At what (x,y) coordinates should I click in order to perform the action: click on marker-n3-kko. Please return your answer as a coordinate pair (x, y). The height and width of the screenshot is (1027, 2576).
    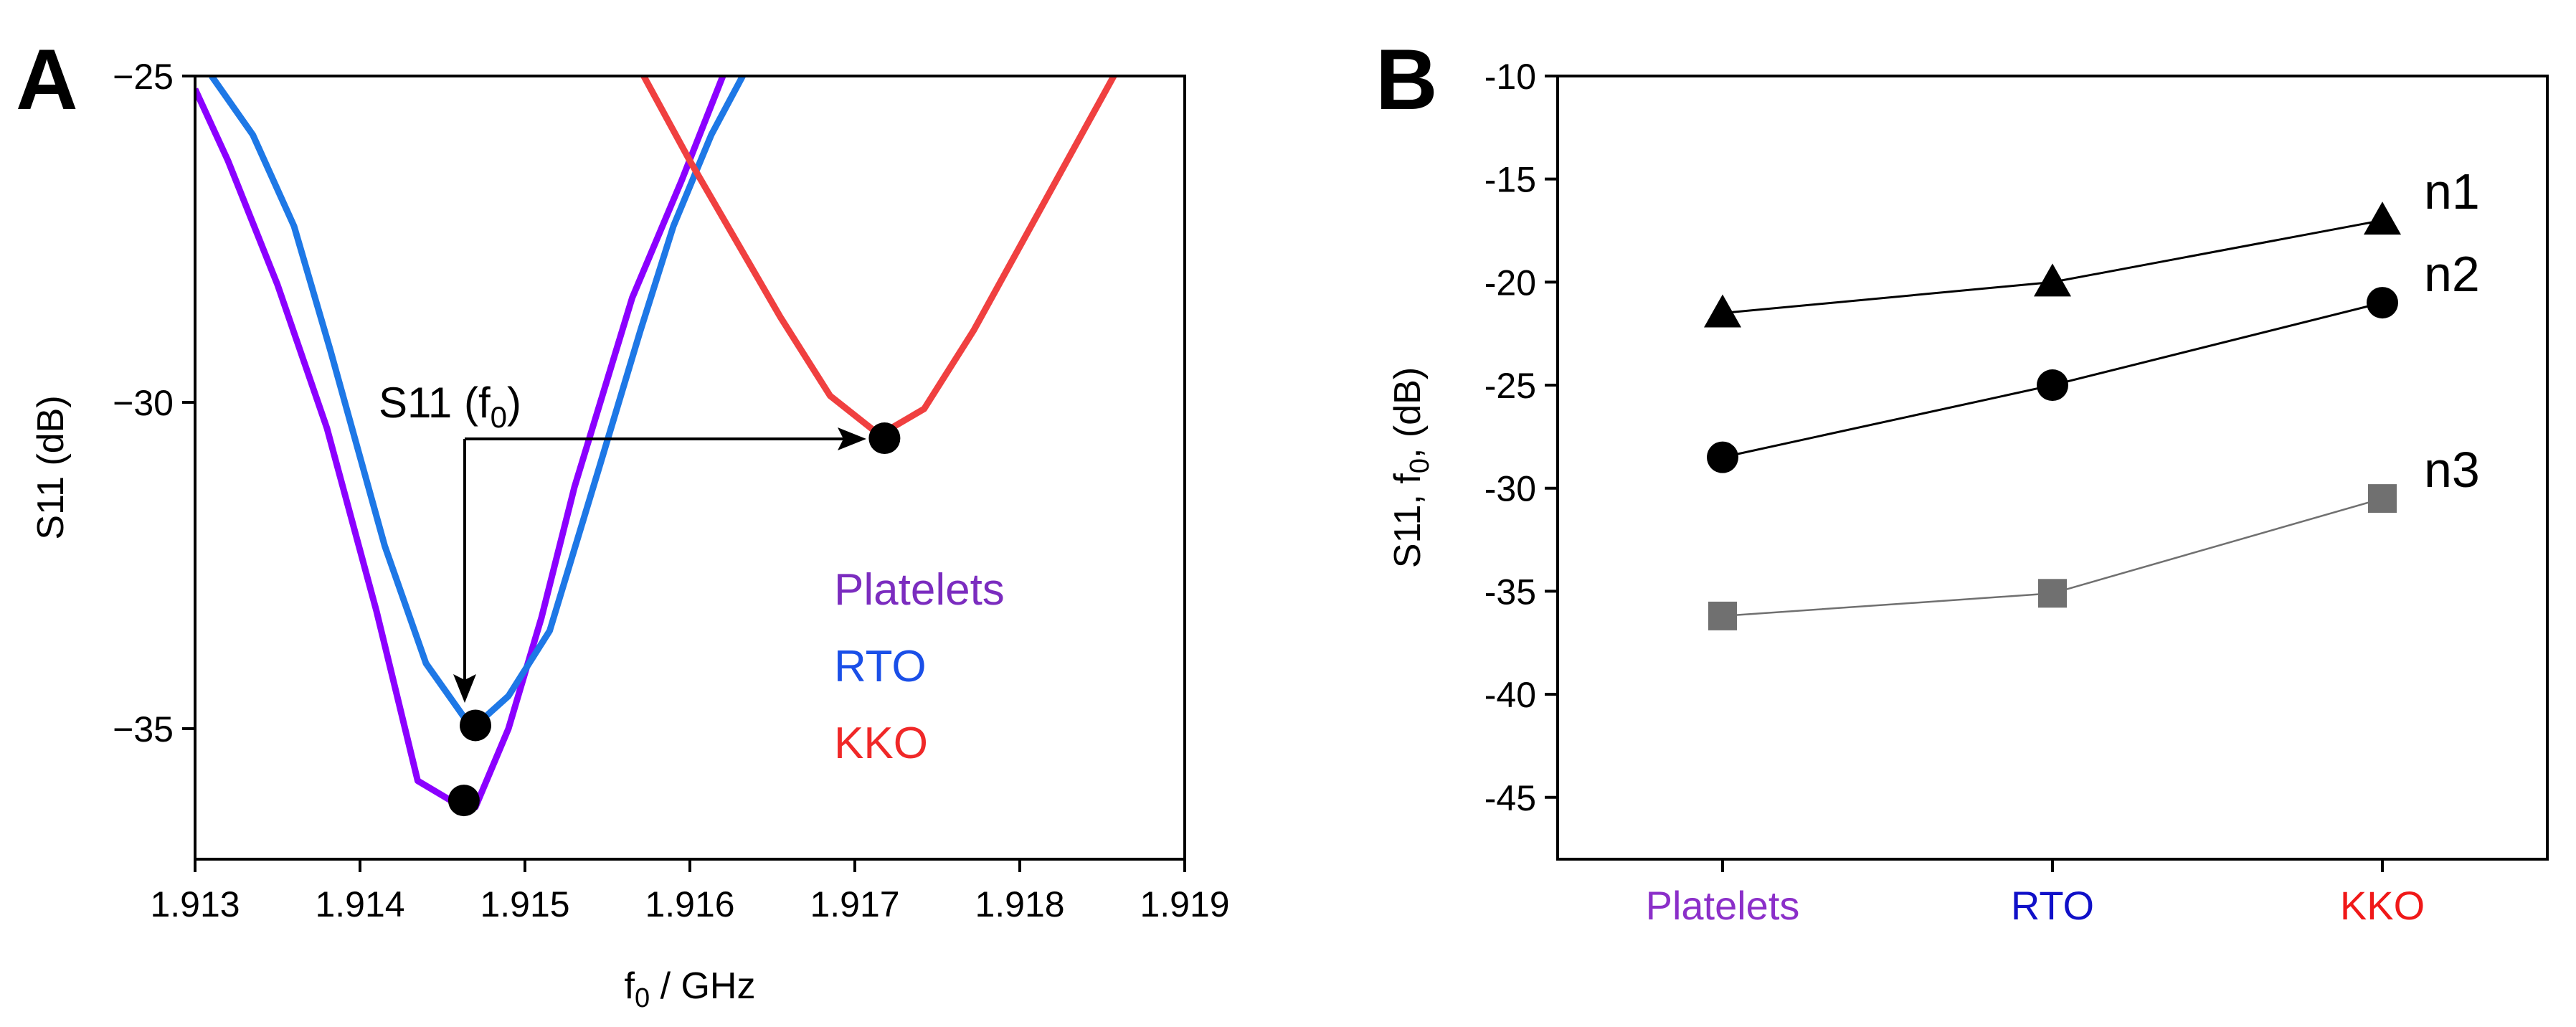
    Looking at the image, I should click on (2382, 499).